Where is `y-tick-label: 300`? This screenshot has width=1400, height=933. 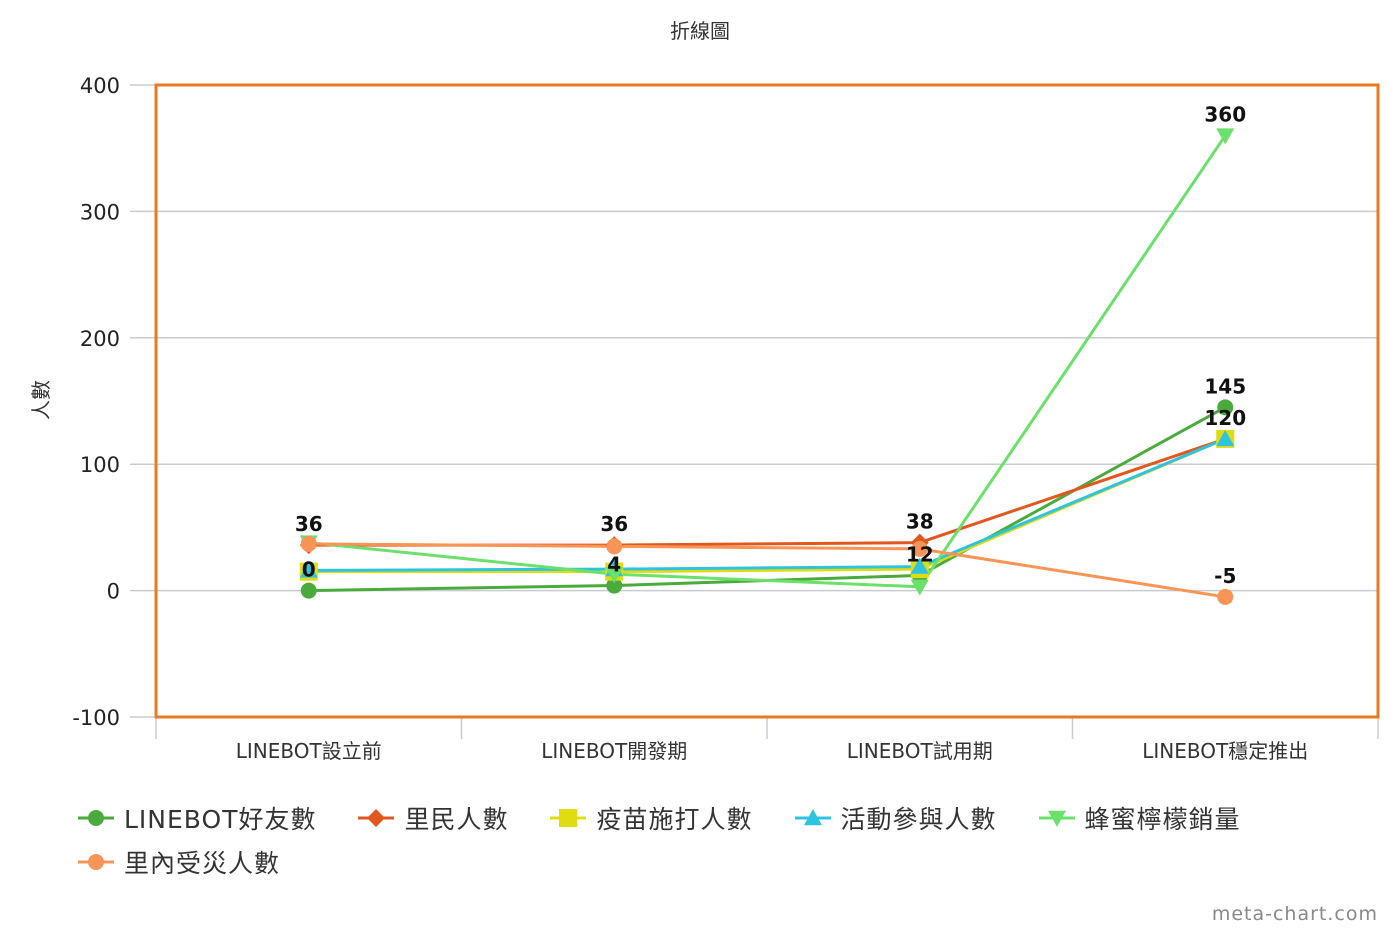
y-tick-label: 300 is located at coordinates (100, 212).